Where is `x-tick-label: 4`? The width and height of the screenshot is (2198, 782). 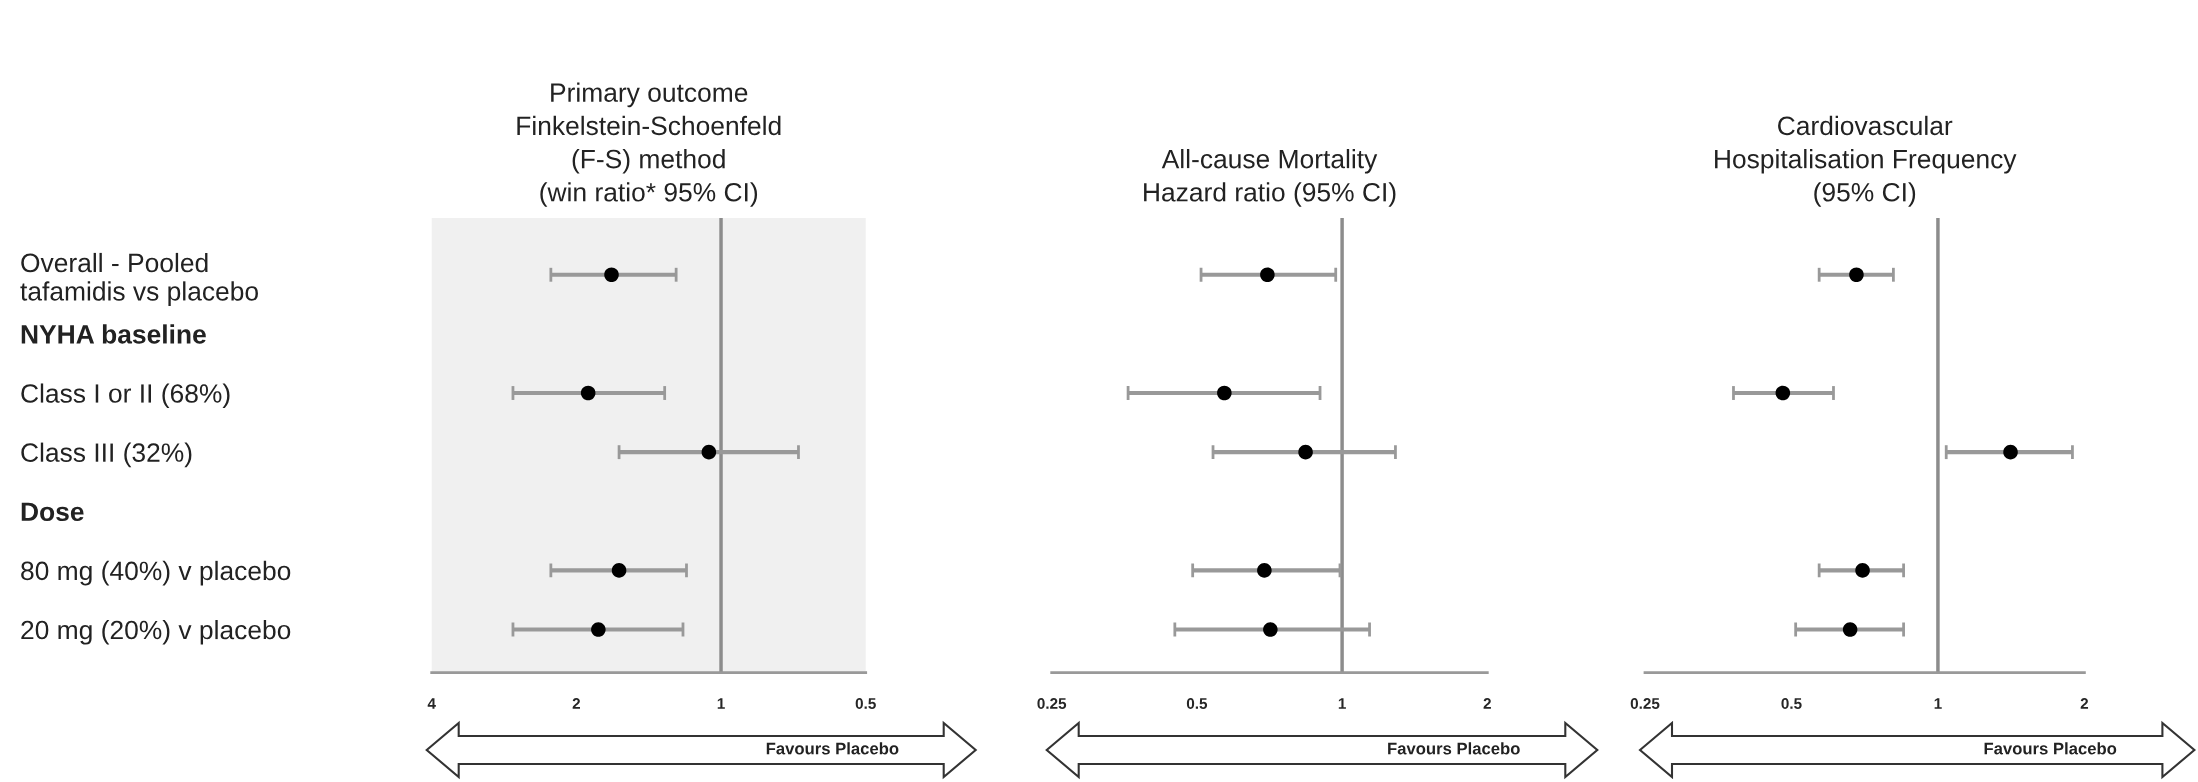 x-tick-label: 4 is located at coordinates (431, 703).